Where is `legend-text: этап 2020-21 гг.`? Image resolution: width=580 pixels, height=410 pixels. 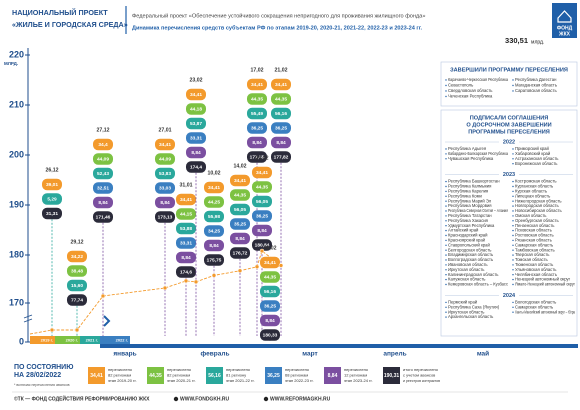
legend-text: этап 2020-21 гг. is located at coordinates (181, 380).